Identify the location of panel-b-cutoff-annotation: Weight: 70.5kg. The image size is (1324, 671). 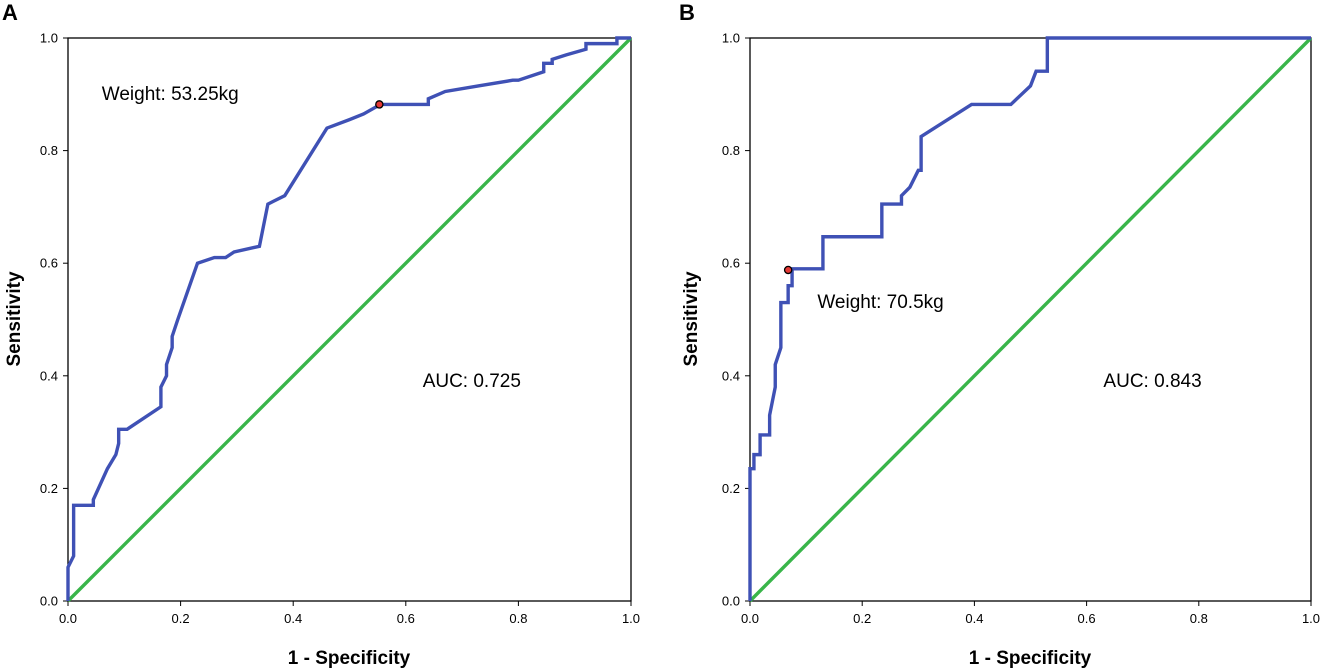
(880, 302).